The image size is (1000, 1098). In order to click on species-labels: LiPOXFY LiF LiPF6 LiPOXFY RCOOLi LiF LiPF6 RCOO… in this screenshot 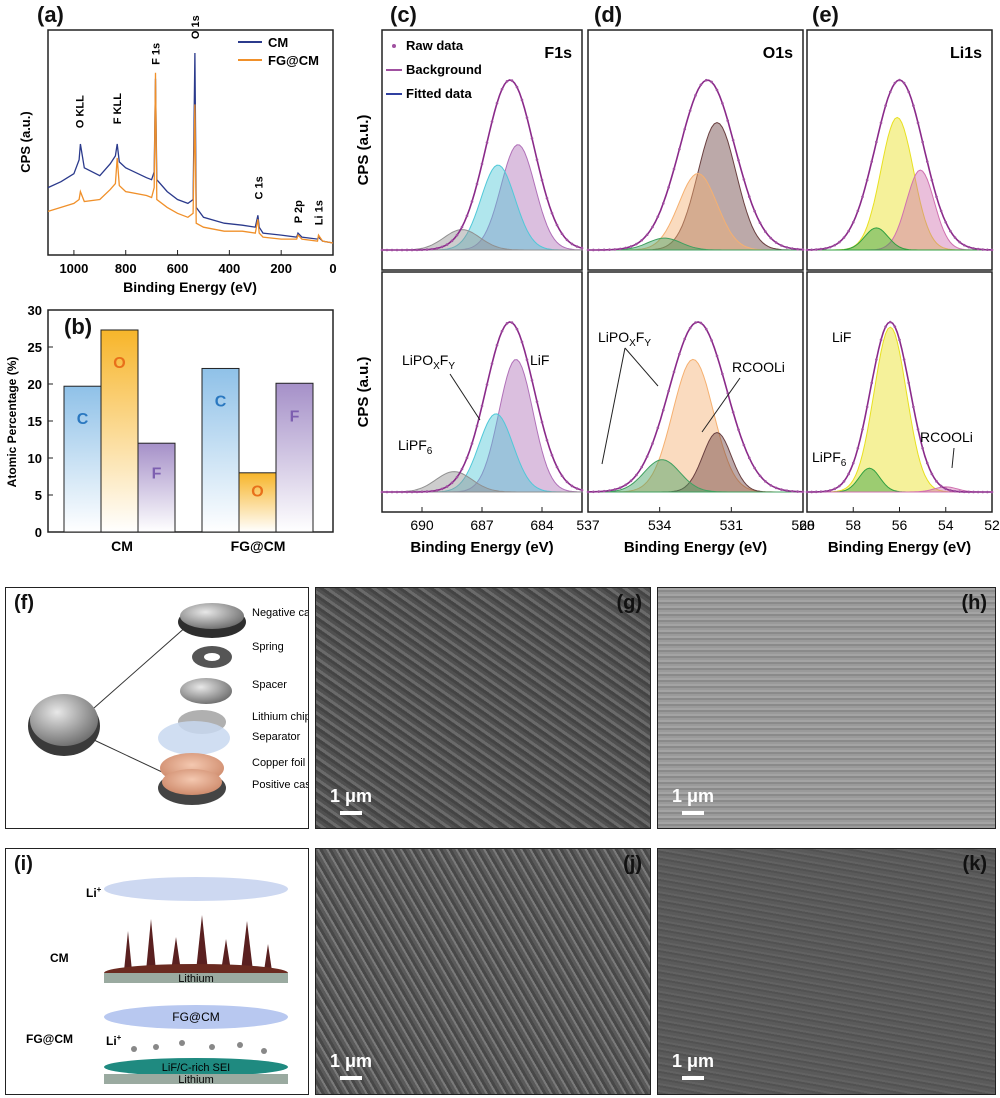, I will do `click(685, 399)`.